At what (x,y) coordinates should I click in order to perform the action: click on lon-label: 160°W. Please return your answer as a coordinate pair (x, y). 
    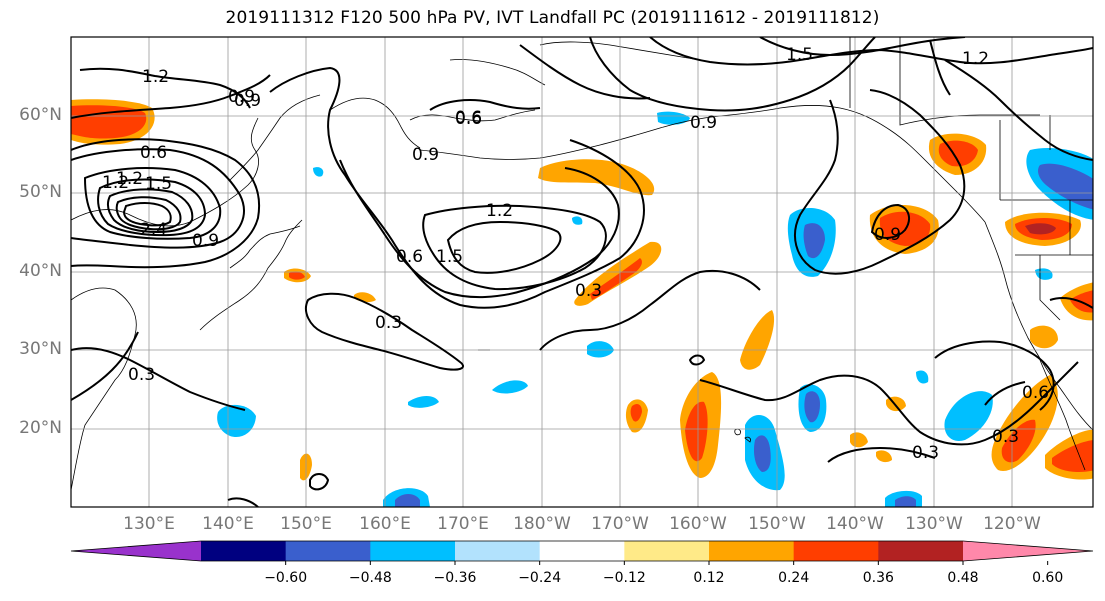
    Looking at the image, I should click on (698, 524).